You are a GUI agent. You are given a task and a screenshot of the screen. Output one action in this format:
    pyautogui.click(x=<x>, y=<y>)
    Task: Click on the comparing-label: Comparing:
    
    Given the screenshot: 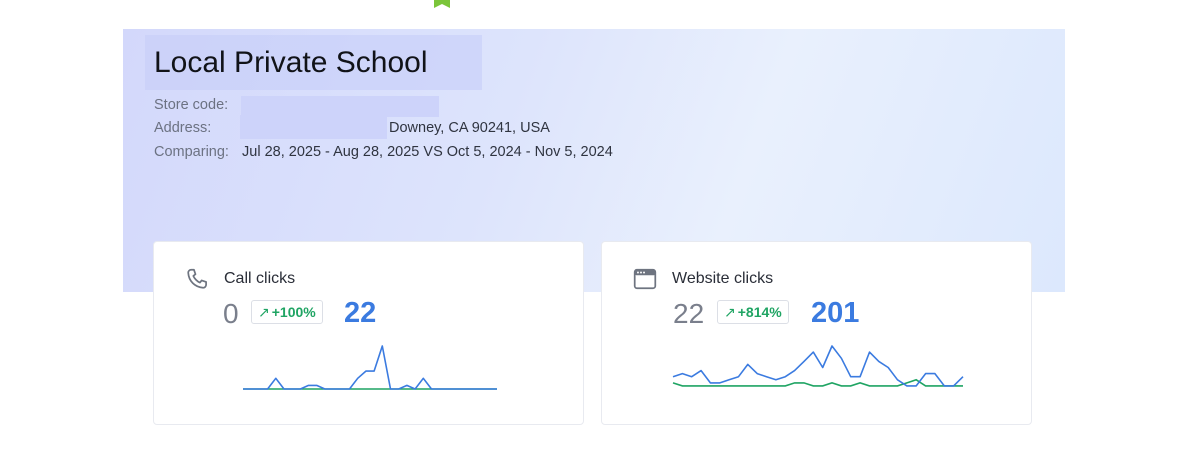 What is the action you would take?
    pyautogui.click(x=191, y=152)
    